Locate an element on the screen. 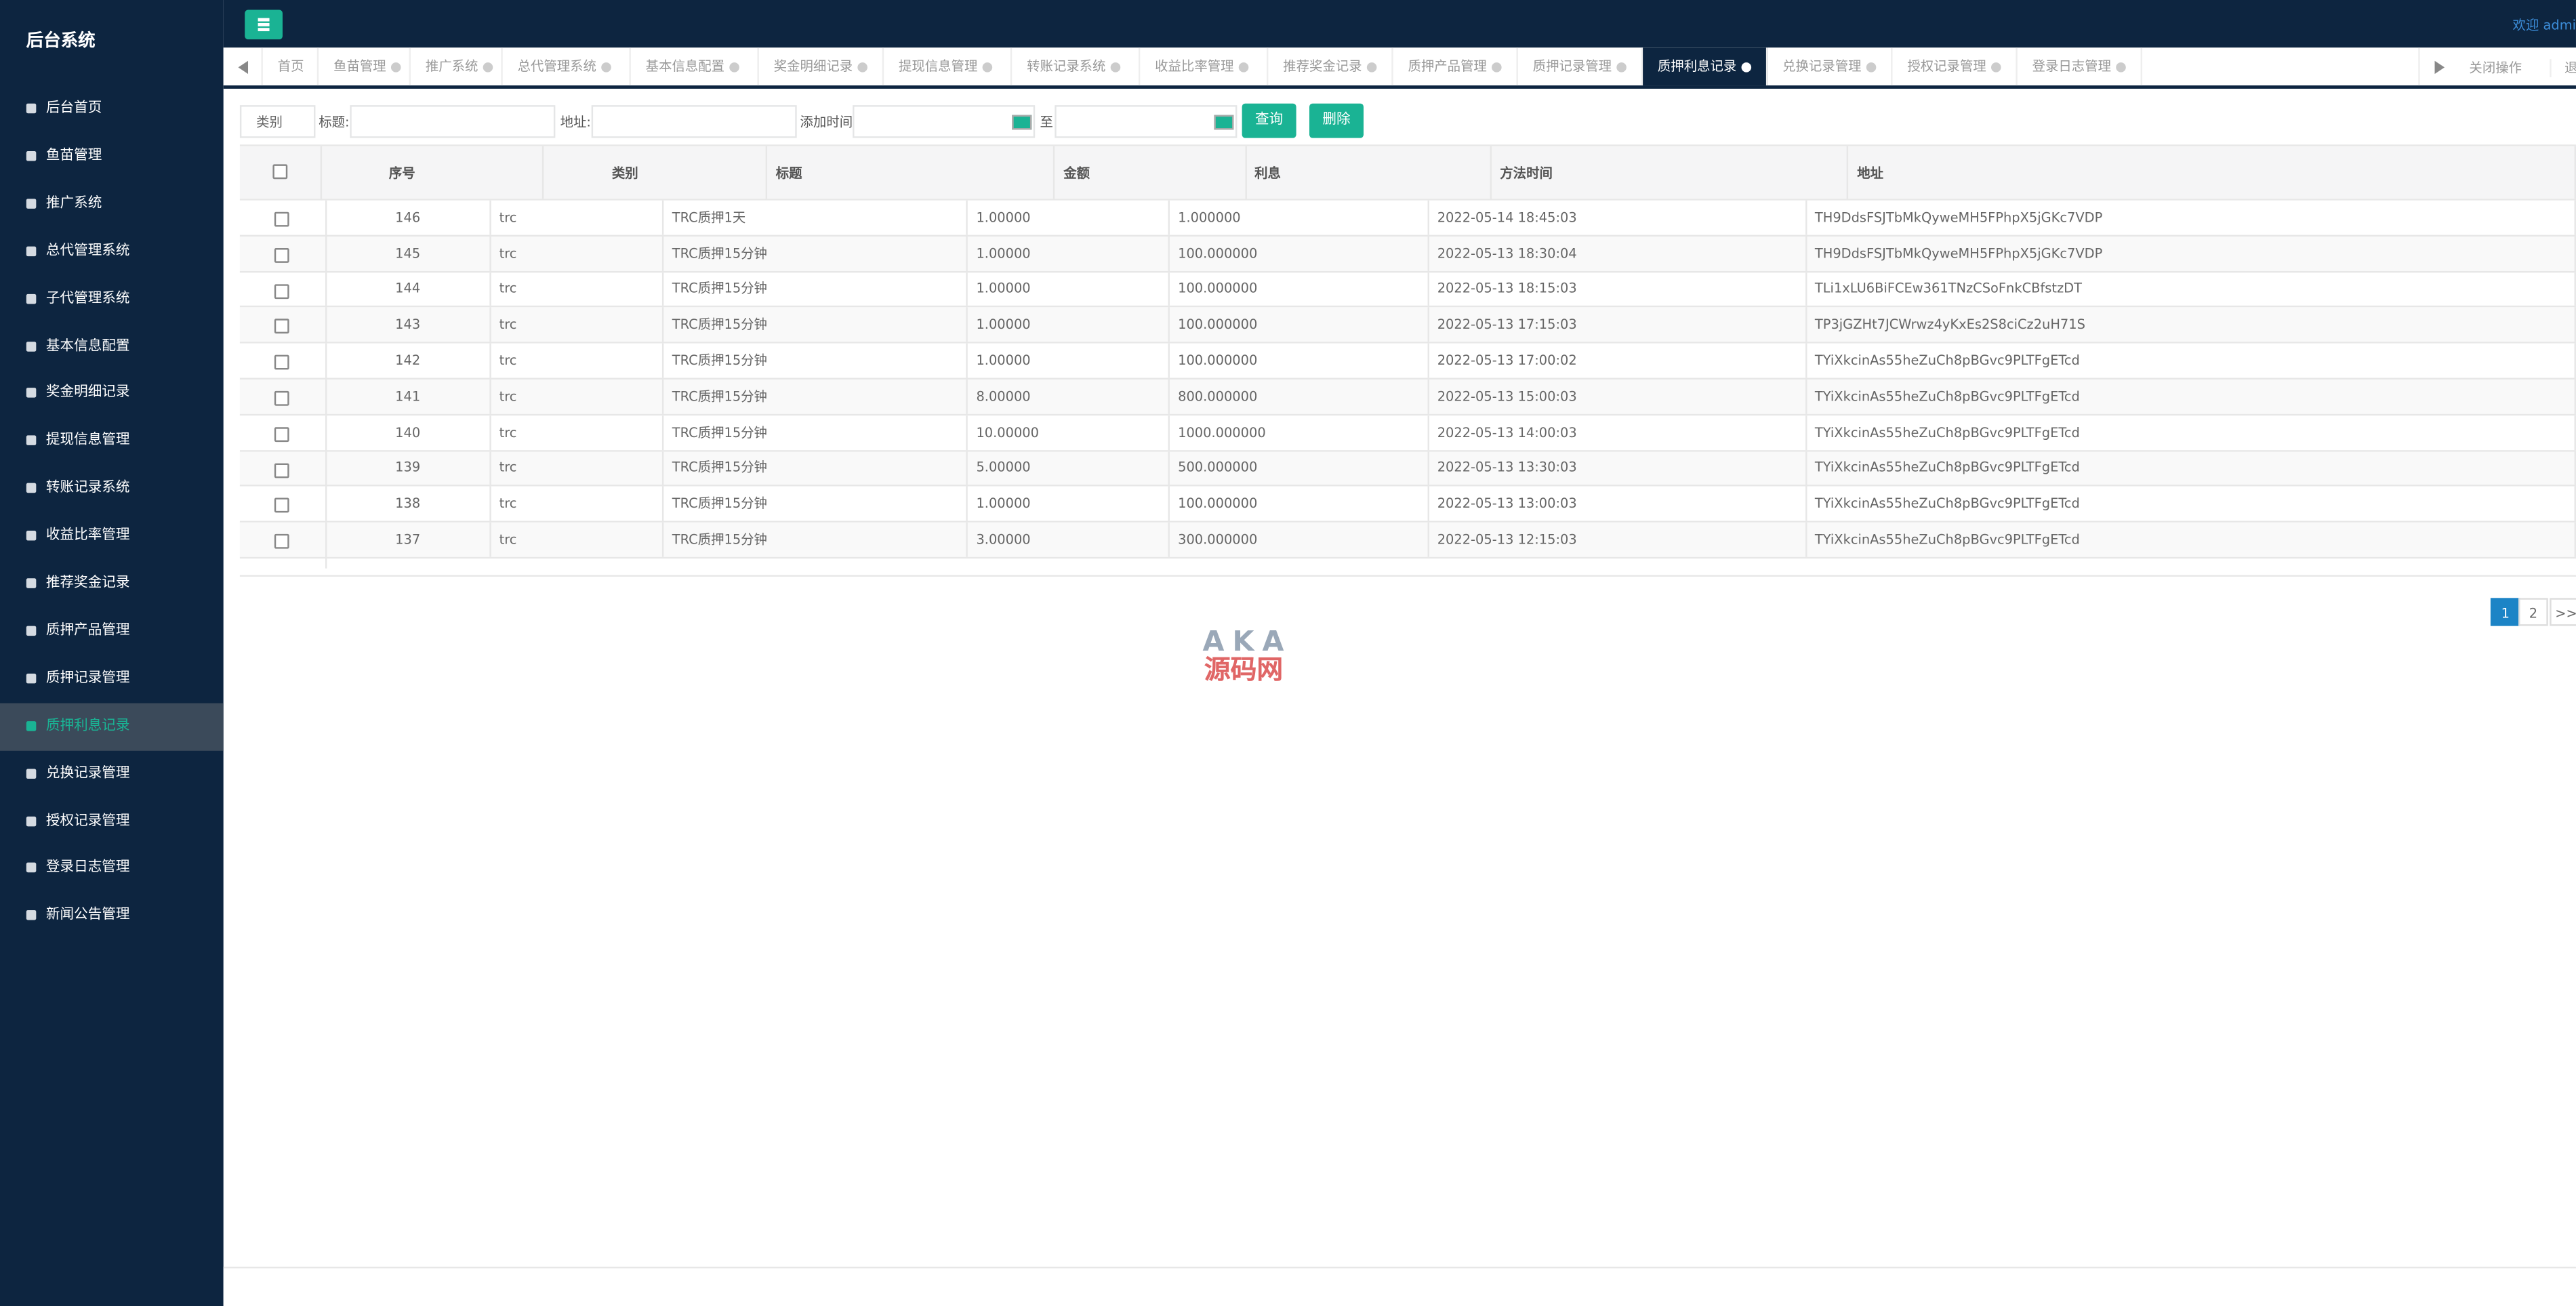  tab: 提现信息管理 is located at coordinates (948, 66).